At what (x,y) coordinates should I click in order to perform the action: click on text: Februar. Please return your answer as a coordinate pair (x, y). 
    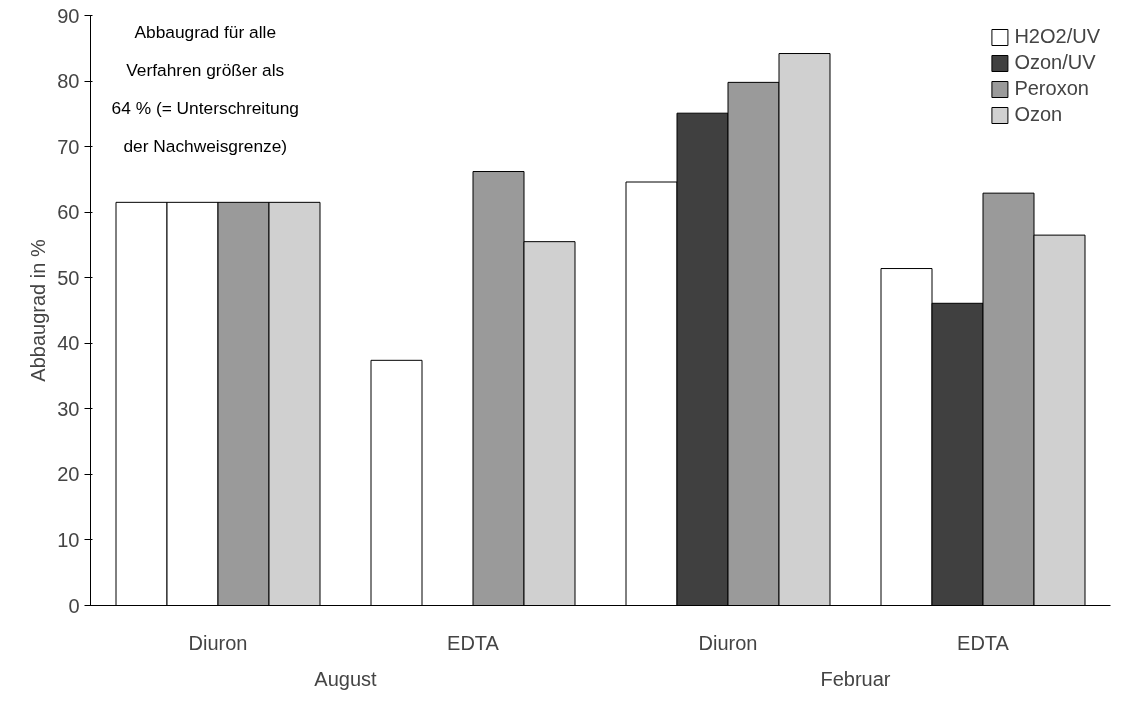
    Looking at the image, I should click on (855, 678).